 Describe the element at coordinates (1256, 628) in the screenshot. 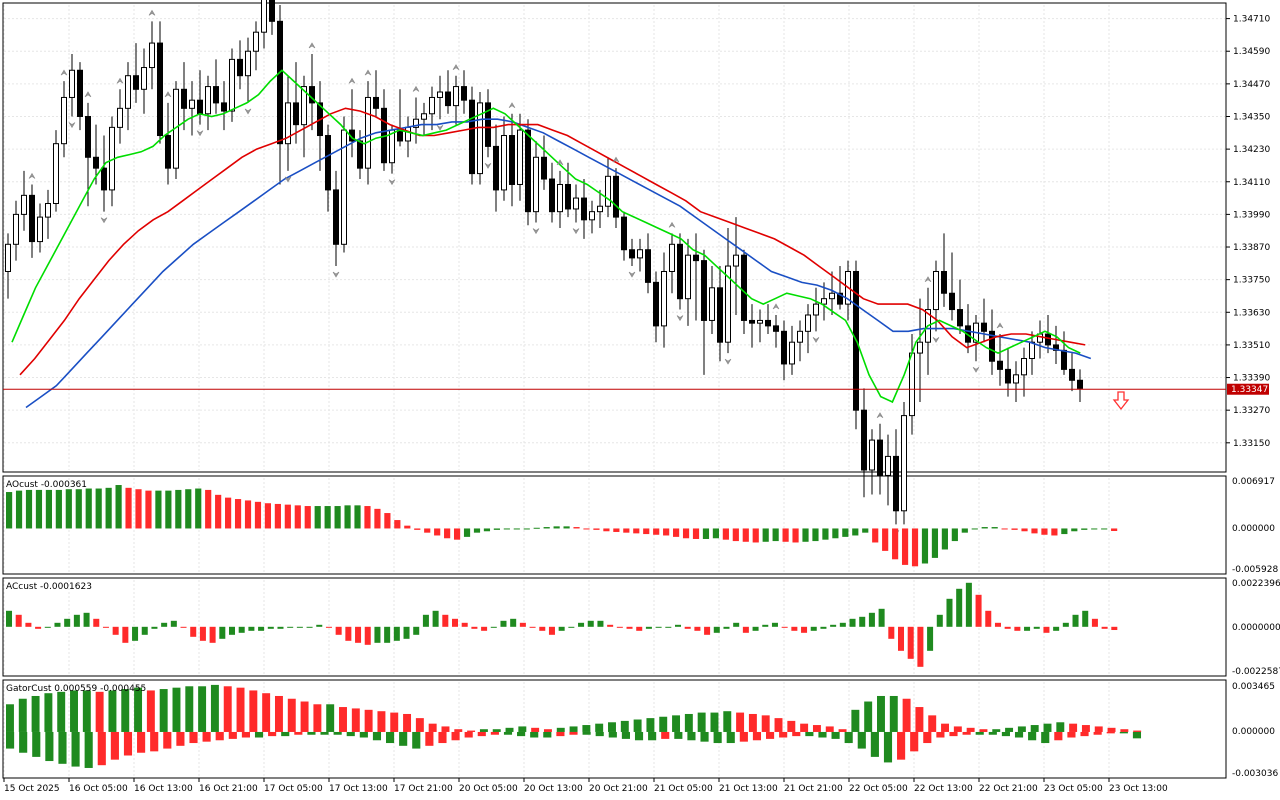

I see `ac-tick-zero: 0.0000000` at that location.